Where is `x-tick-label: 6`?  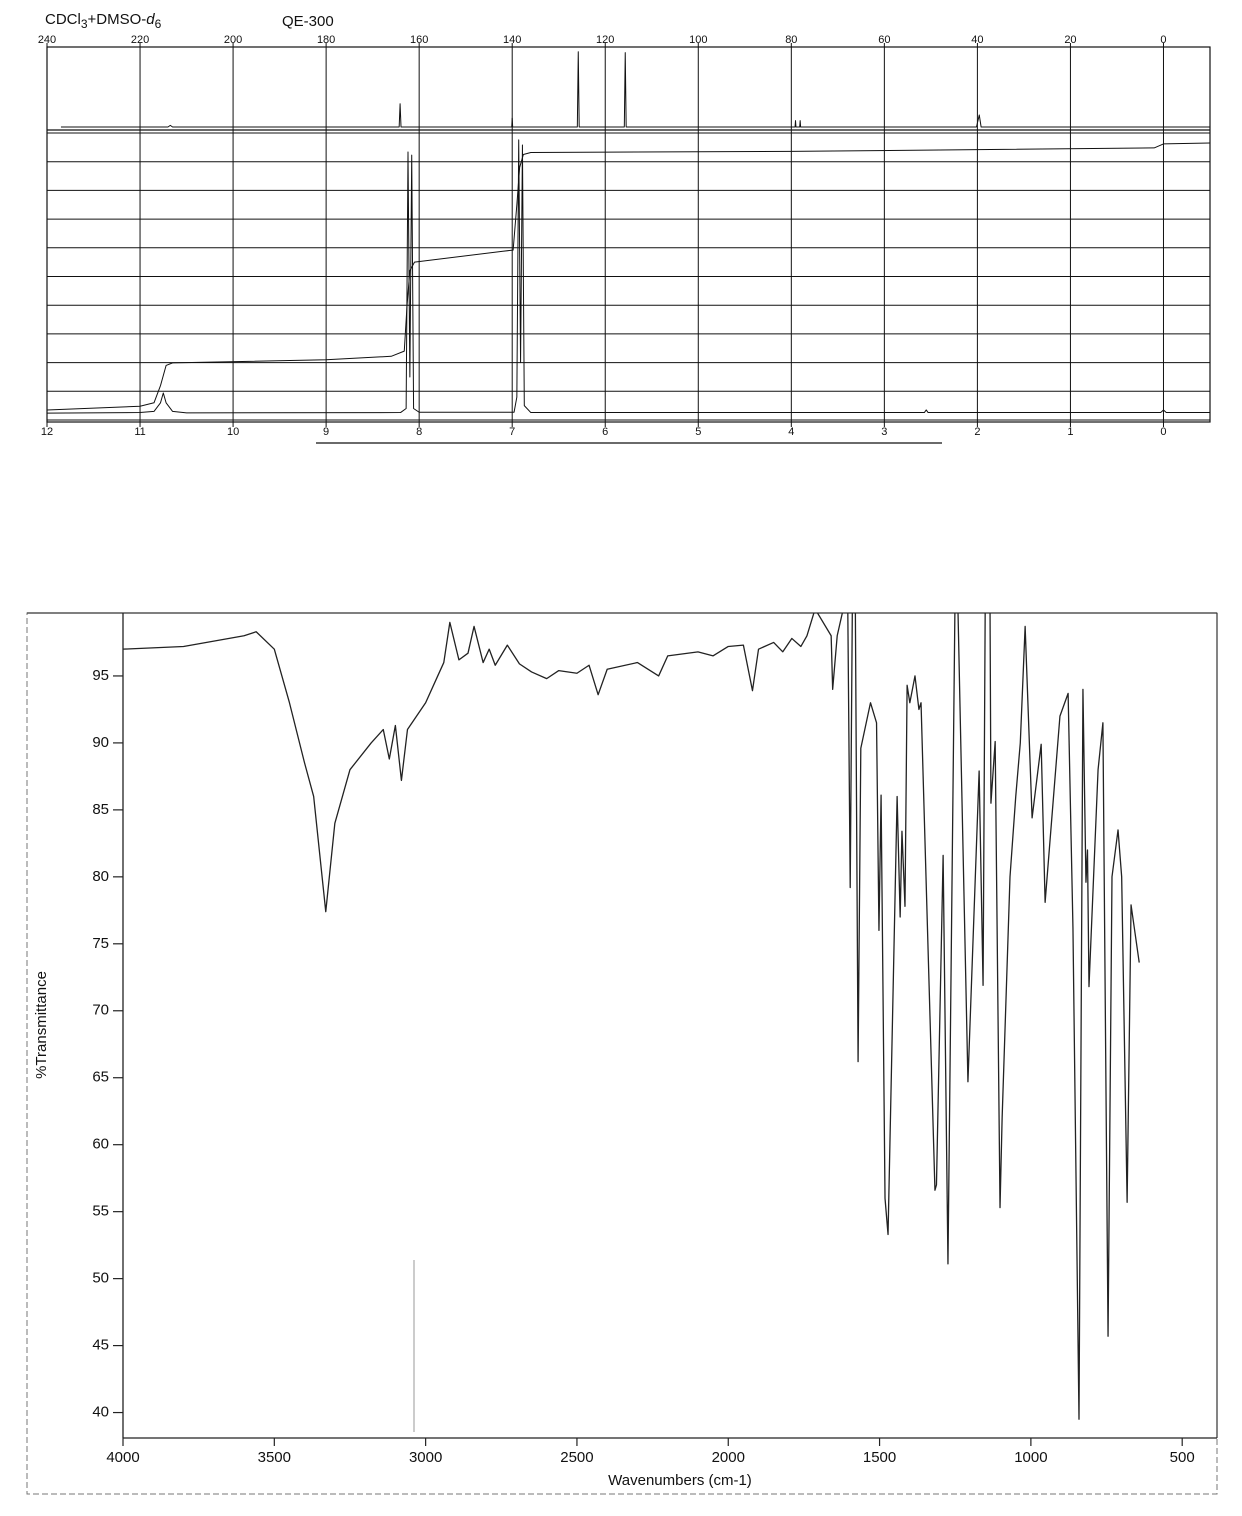
x-tick-label: 6 is located at coordinates (605, 432).